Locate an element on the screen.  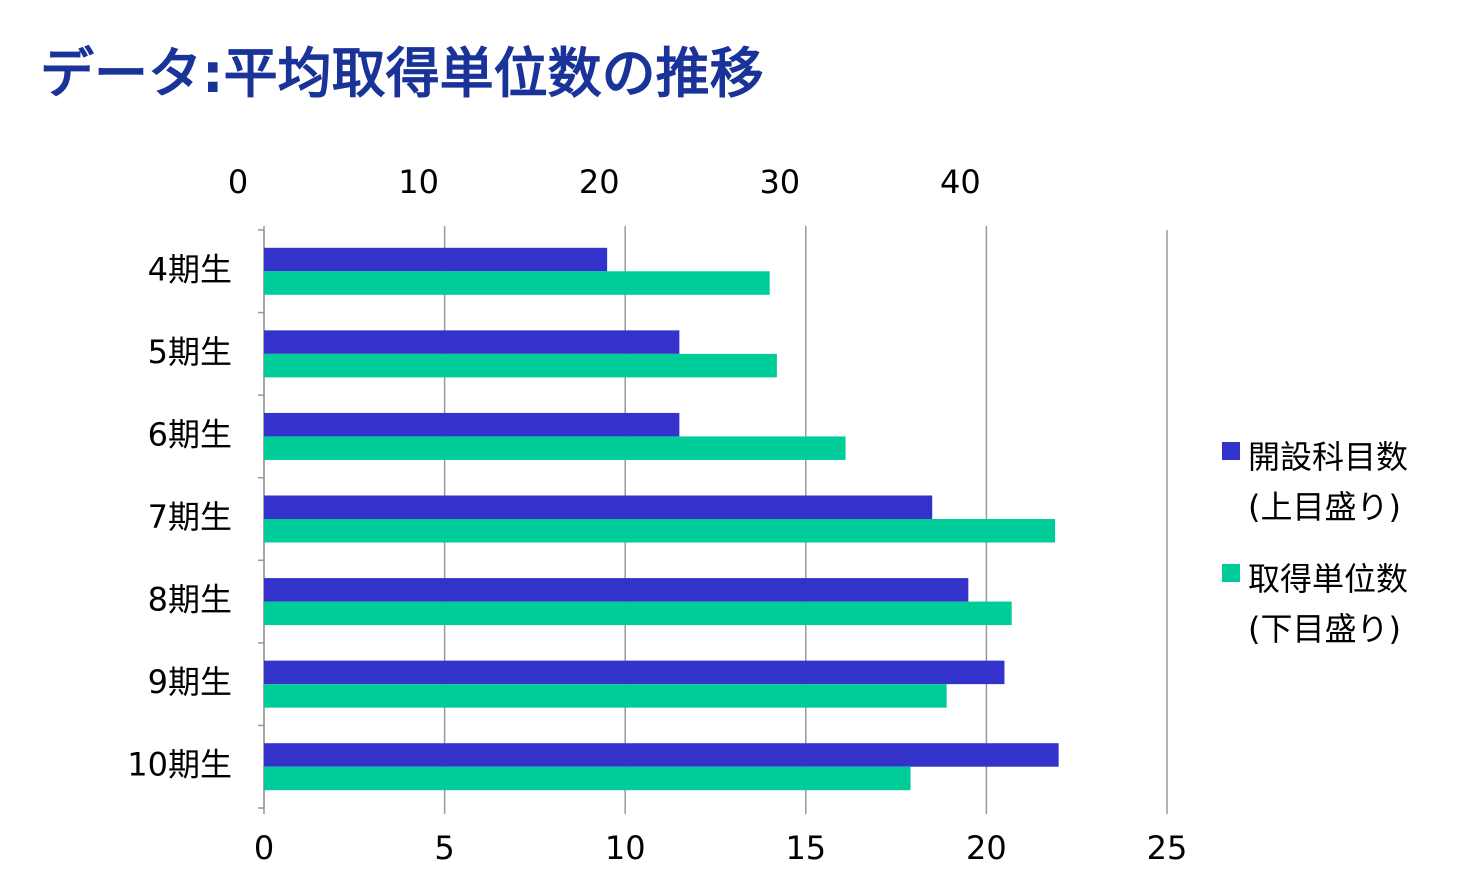
x-tick-label: 15 is located at coordinates (805, 848).